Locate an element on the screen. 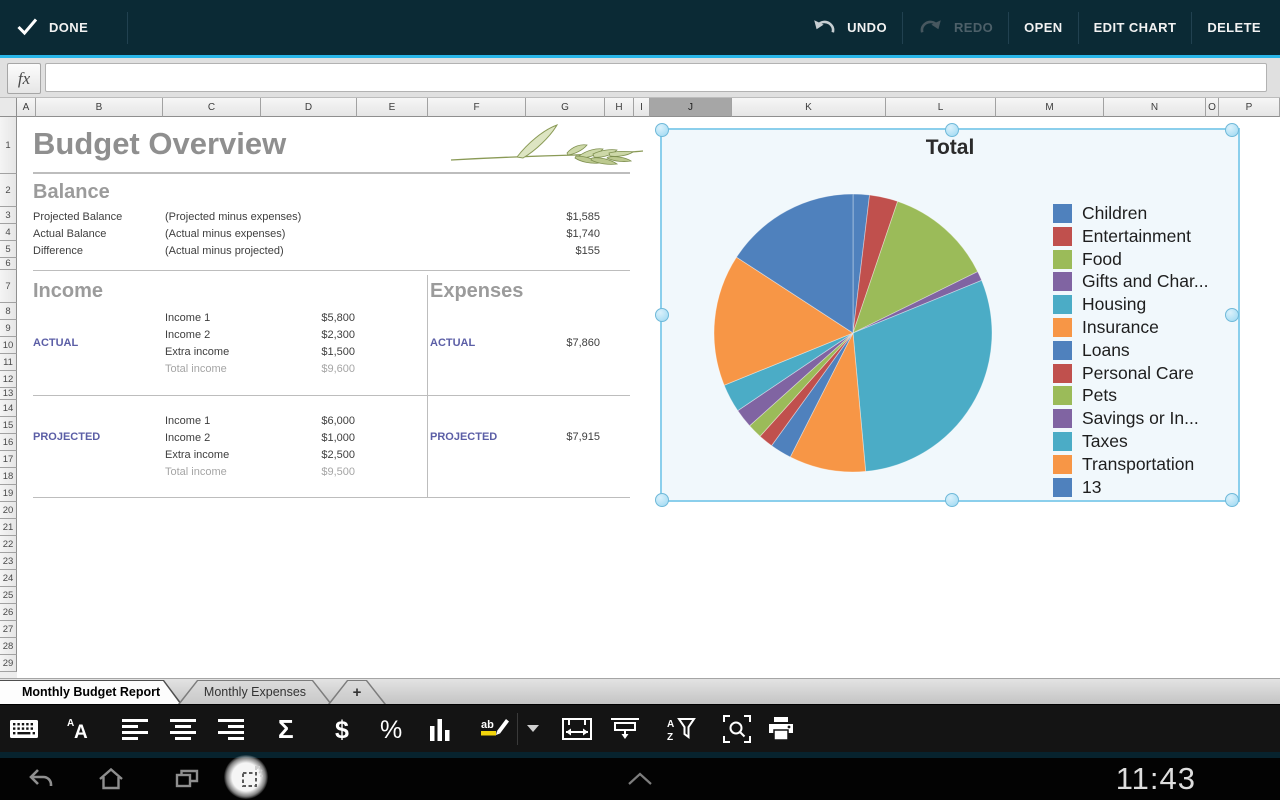  row-header-25: 25 is located at coordinates (8, 595).